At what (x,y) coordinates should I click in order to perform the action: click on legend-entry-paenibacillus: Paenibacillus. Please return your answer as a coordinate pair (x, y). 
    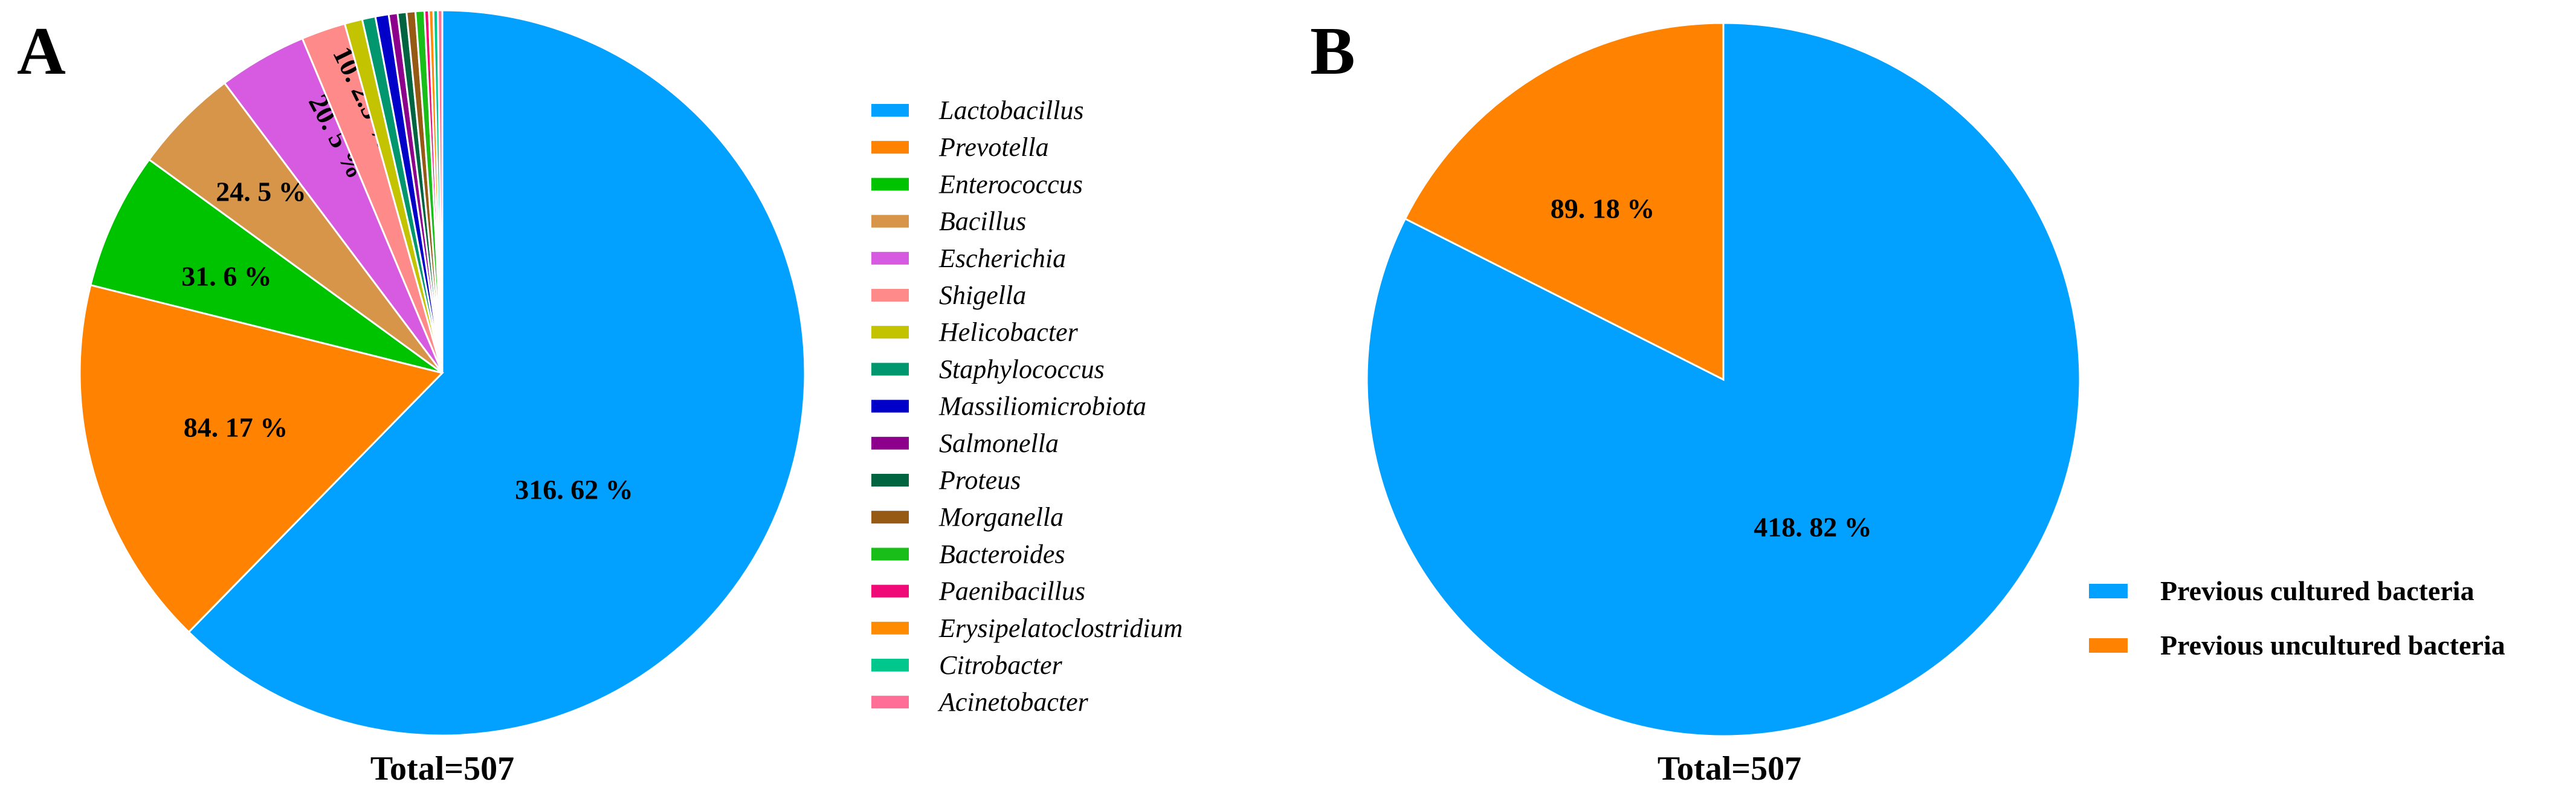
    Looking at the image, I should click on (1012, 591).